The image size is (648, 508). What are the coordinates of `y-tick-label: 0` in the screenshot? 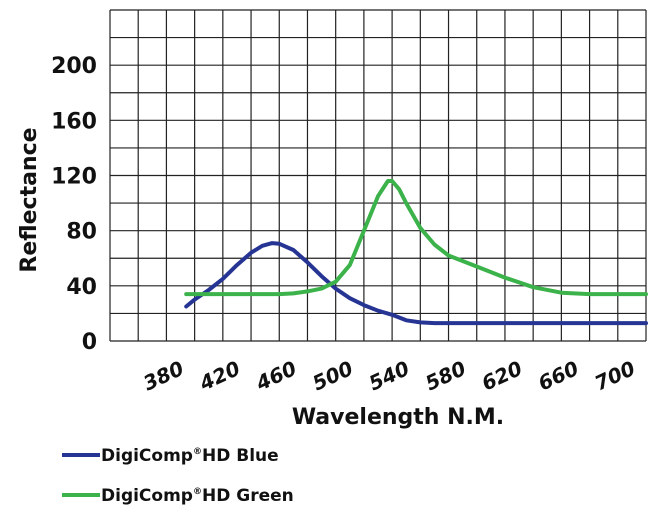 It's located at (89, 342).